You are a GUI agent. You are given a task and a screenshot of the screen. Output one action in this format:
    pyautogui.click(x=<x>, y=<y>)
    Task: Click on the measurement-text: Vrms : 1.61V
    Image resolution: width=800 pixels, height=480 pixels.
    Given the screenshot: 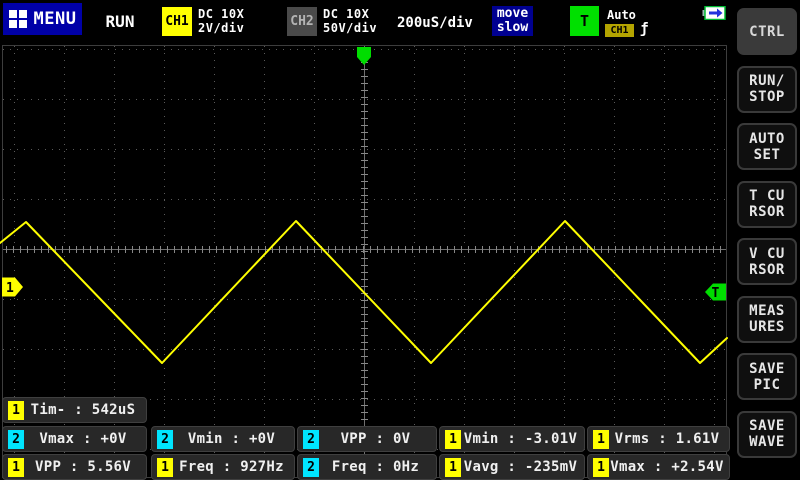 What is the action you would take?
    pyautogui.click(x=667, y=439)
    